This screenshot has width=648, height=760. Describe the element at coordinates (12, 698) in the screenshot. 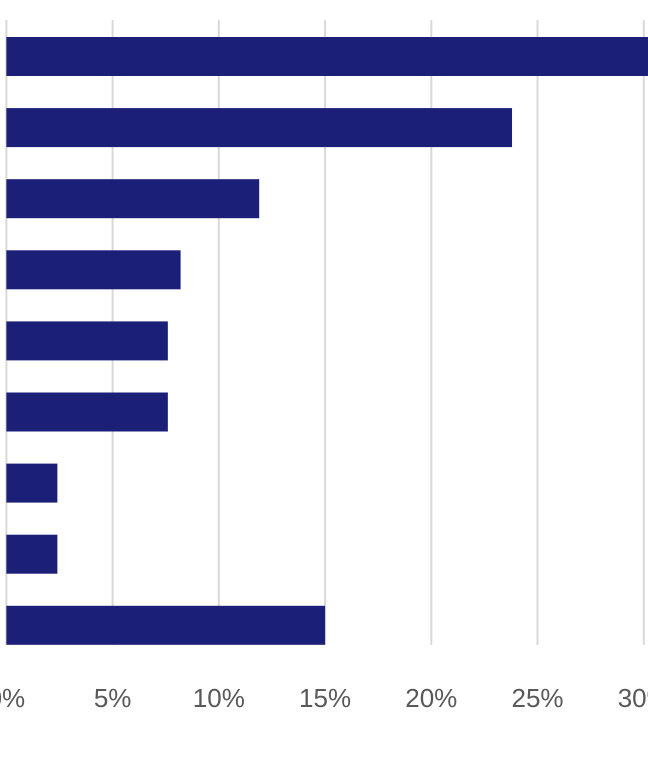

I see `x-tick-label-0: 0%` at that location.